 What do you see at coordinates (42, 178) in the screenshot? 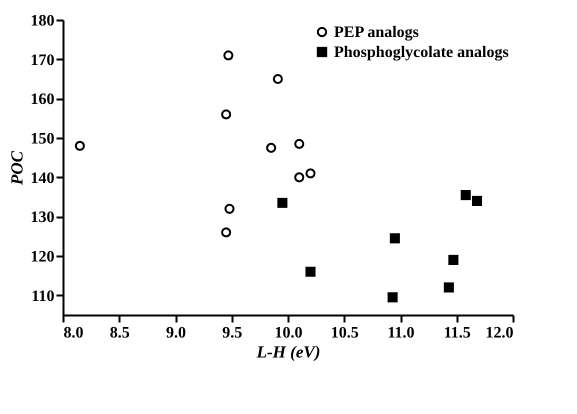
I see `y-tick-label: 140` at bounding box center [42, 178].